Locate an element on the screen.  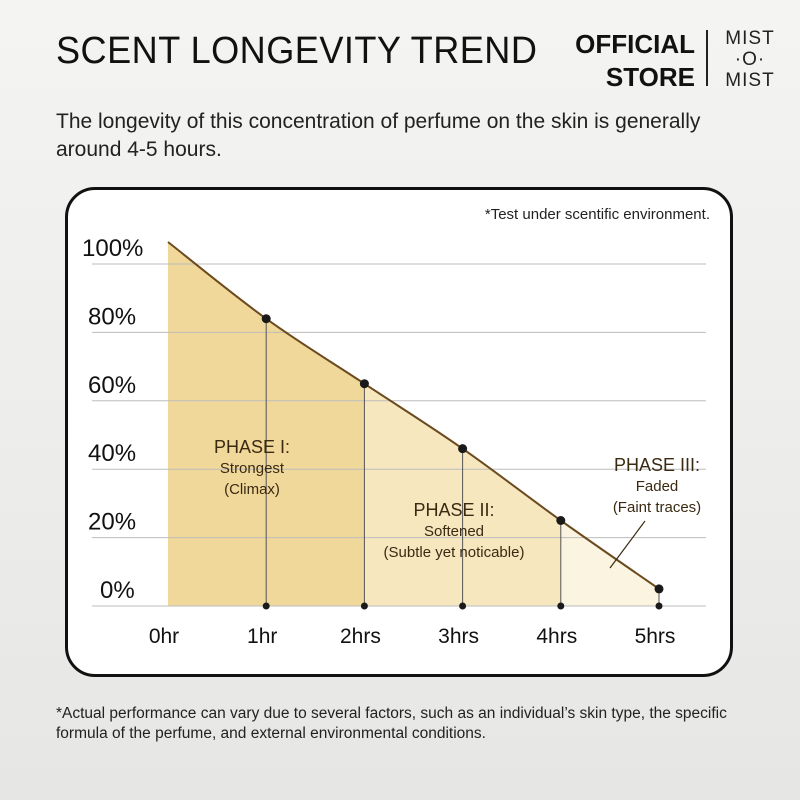
phase-2-title: PHASE II: is located at coordinates (454, 510).